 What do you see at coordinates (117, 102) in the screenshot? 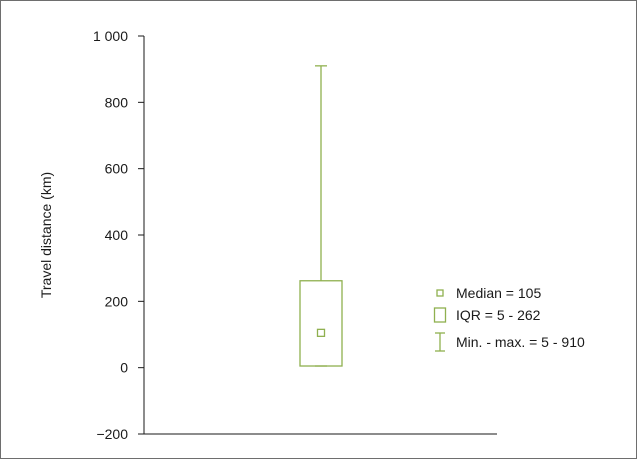
I see `y-tick-label: 800` at bounding box center [117, 102].